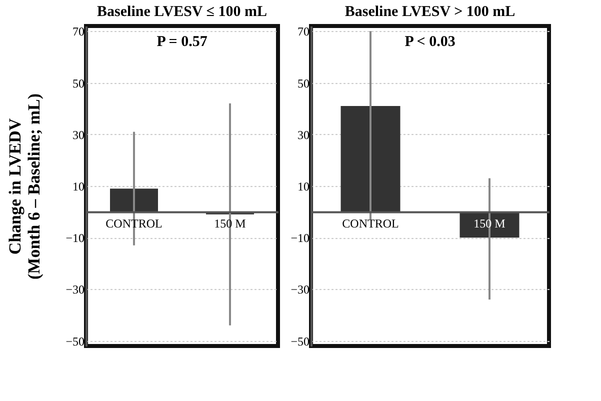 The height and width of the screenshot is (401, 601). What do you see at coordinates (182, 42) in the screenshot?
I see `annotation: P = 0.57` at bounding box center [182, 42].